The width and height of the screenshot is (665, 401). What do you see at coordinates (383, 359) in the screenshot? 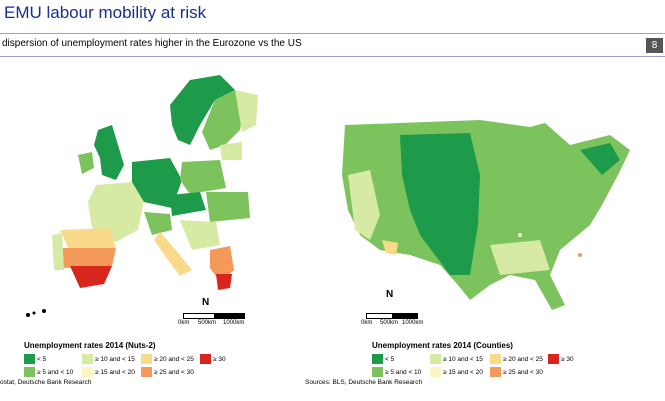
I see `us-legend-lt5: < 5` at bounding box center [383, 359].